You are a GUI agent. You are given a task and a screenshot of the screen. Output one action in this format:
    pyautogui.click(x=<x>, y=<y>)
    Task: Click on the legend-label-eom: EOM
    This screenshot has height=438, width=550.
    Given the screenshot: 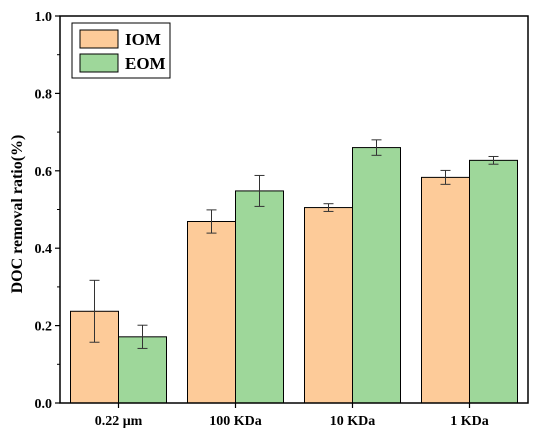 What is the action you would take?
    pyautogui.click(x=145, y=63)
    